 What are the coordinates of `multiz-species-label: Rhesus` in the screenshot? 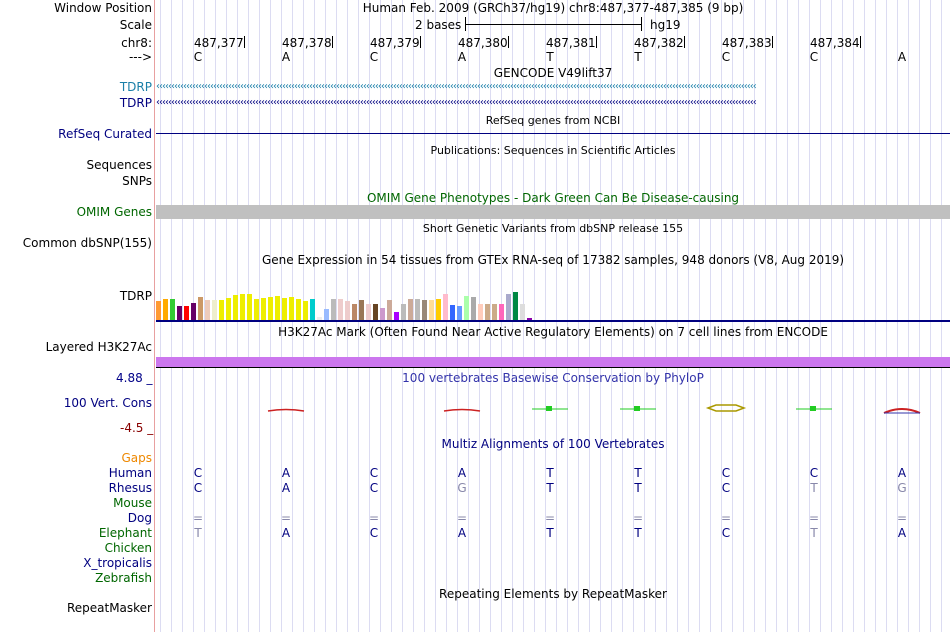 It's located at (130, 488).